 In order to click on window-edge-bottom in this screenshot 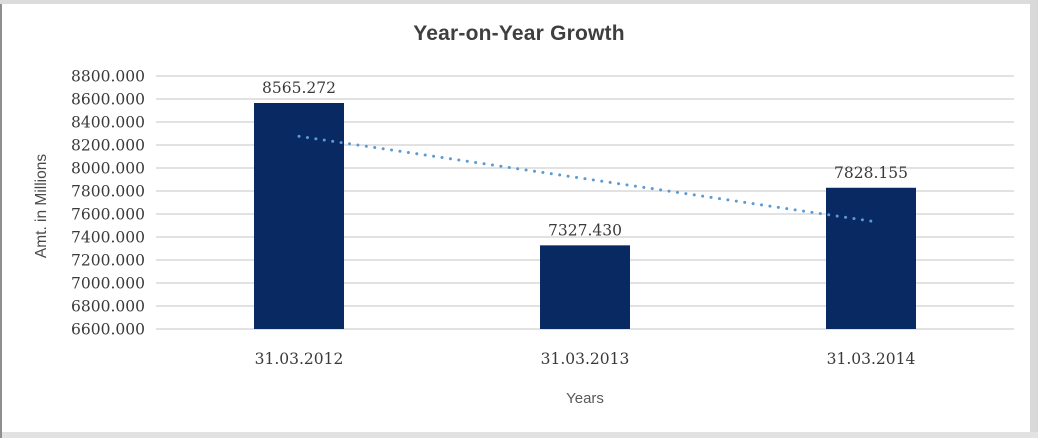, I will do `click(519, 435)`.